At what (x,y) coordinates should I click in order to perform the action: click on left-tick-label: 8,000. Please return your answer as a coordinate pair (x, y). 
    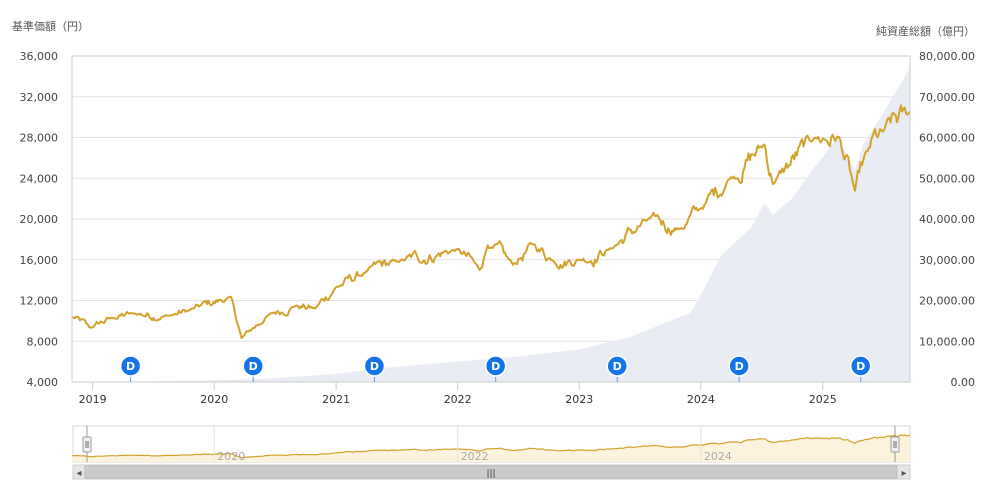
    Looking at the image, I should click on (43, 341).